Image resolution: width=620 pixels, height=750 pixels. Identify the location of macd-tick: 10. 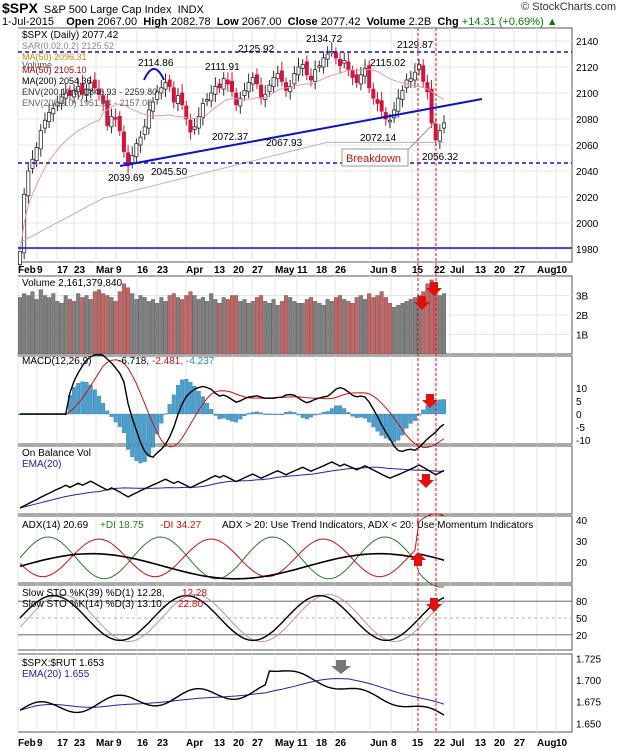
(582, 389).